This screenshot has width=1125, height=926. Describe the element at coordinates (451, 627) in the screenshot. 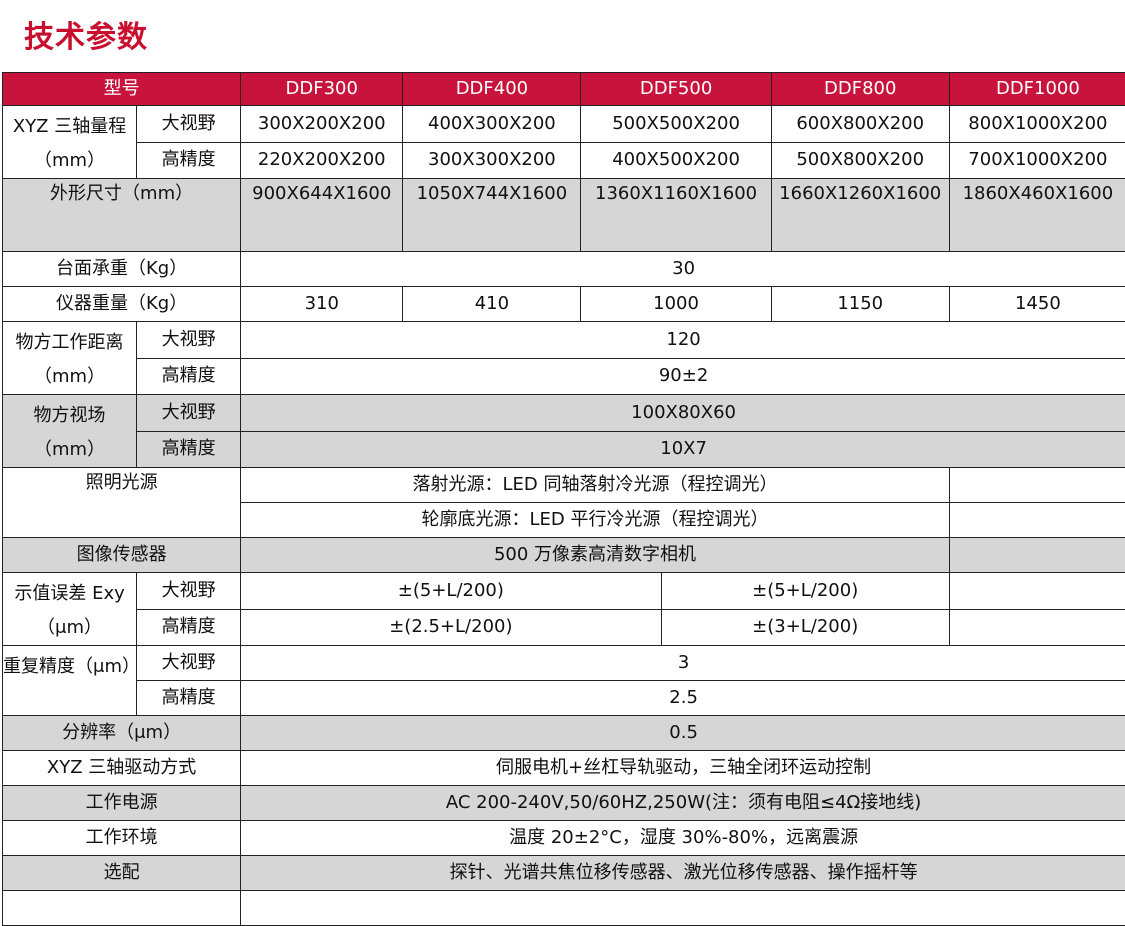

I see `cell: ±(2.5+L/200)` at that location.